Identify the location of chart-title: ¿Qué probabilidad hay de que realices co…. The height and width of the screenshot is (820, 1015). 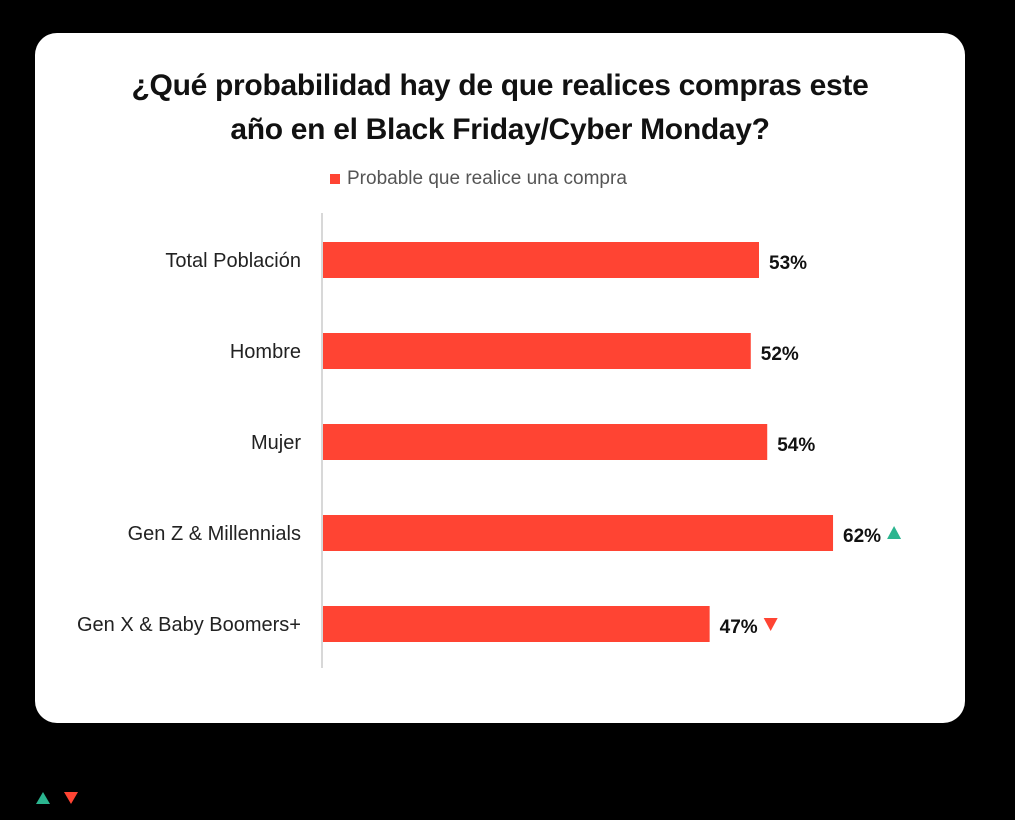
(500, 108).